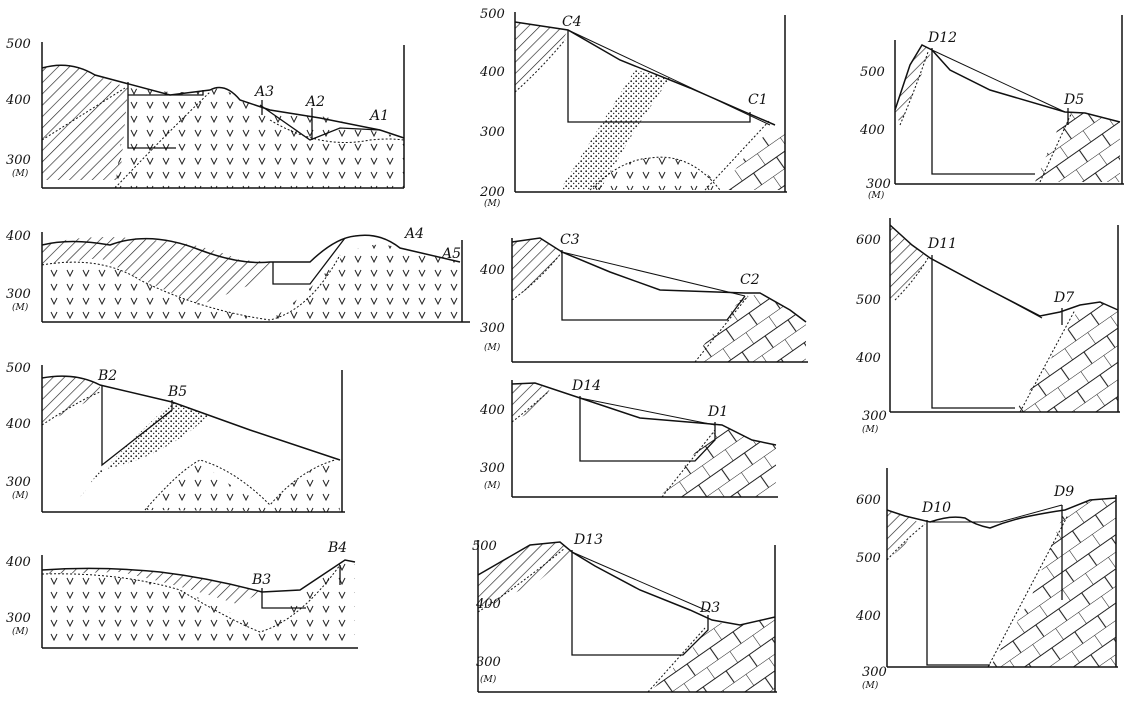 The height and width of the screenshot is (704, 1129). What do you see at coordinates (942, 38) in the screenshot?
I see `point-label: D12` at bounding box center [942, 38].